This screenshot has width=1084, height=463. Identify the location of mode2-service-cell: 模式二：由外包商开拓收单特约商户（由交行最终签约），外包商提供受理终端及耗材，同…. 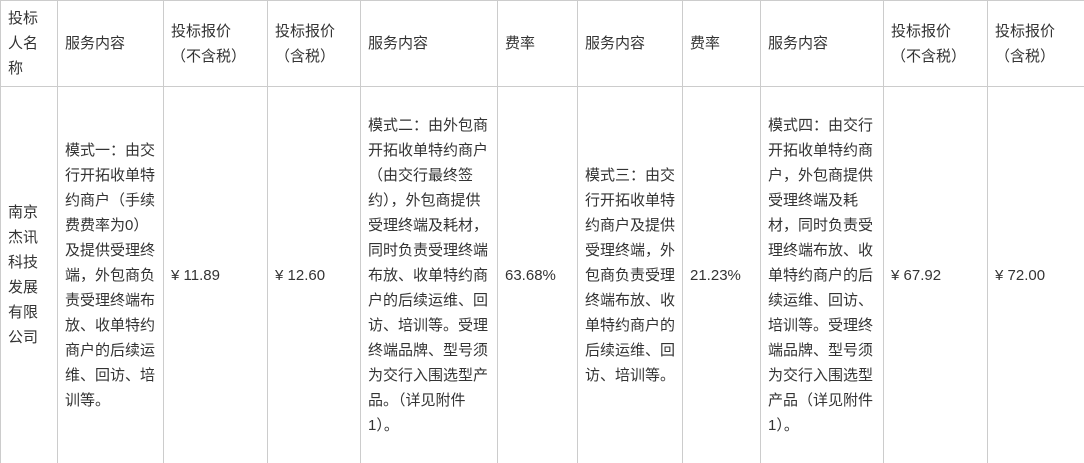
(429, 274).